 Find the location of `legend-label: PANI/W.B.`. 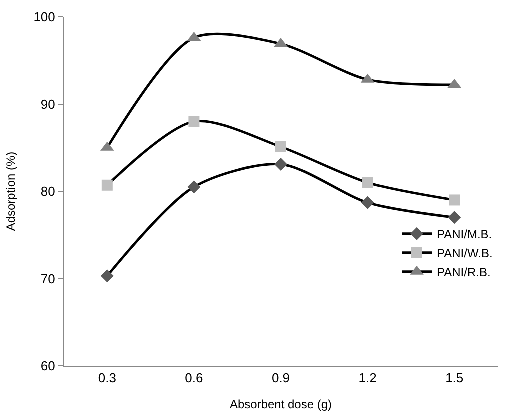

legend-label: PANI/W.B. is located at coordinates (465, 253).